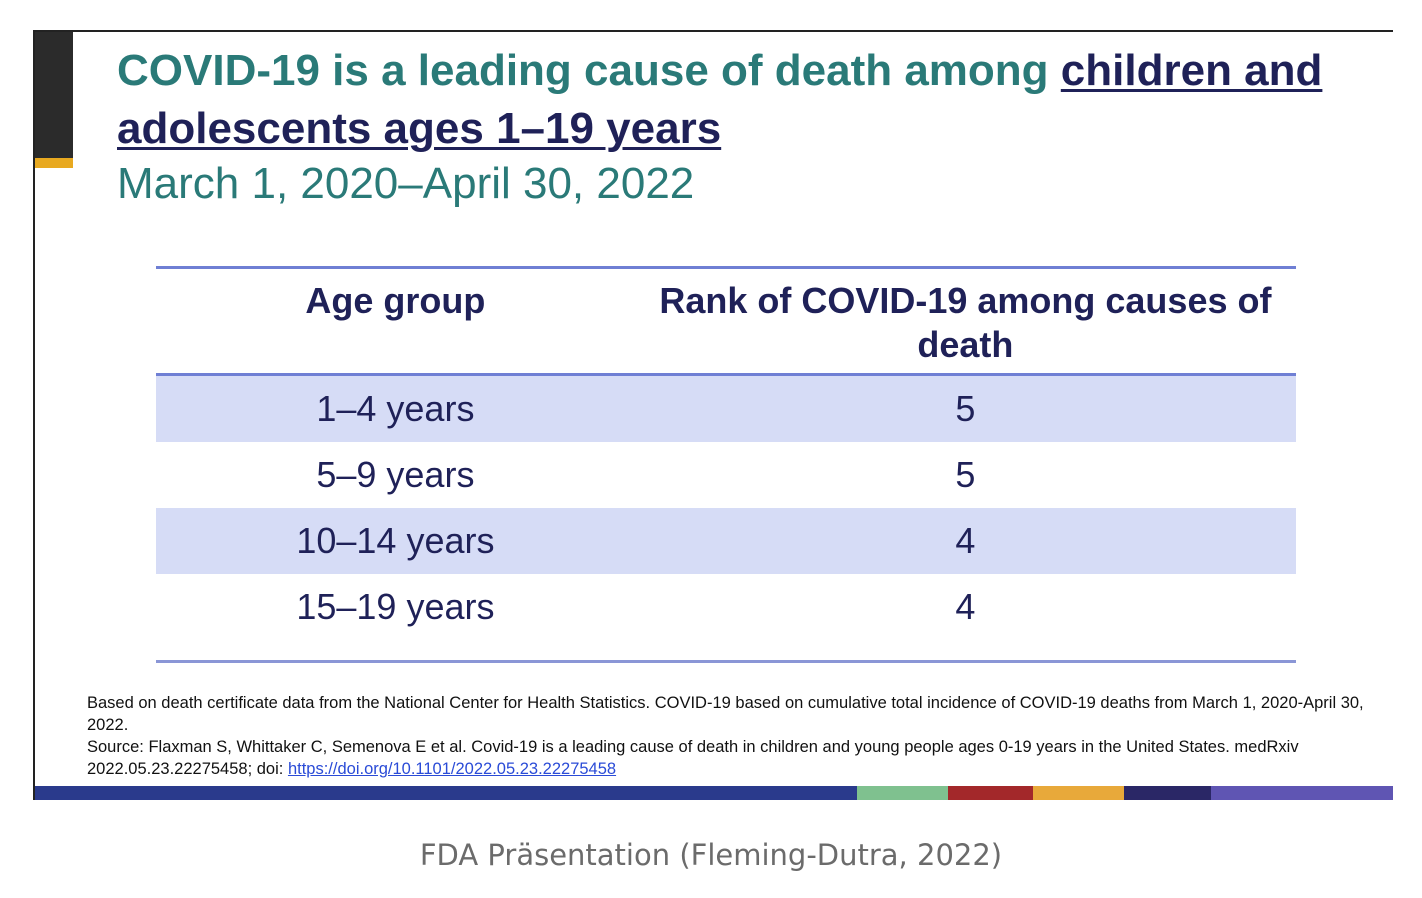  I want to click on cell-age-group: 15–19 years, so click(395, 606).